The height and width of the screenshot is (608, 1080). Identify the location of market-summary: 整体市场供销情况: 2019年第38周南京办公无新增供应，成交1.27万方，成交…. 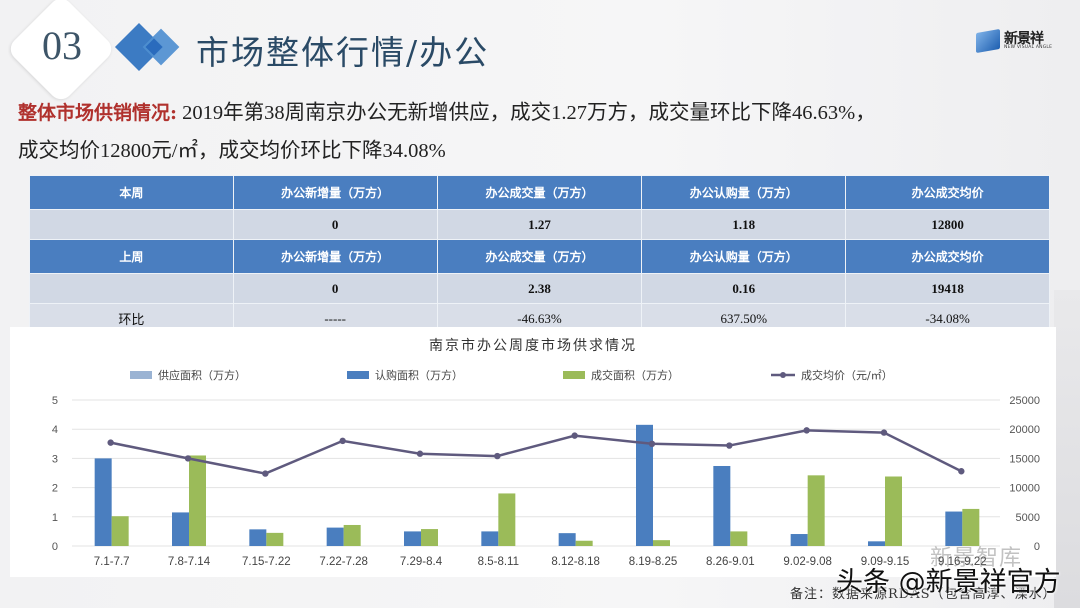
(543, 132).